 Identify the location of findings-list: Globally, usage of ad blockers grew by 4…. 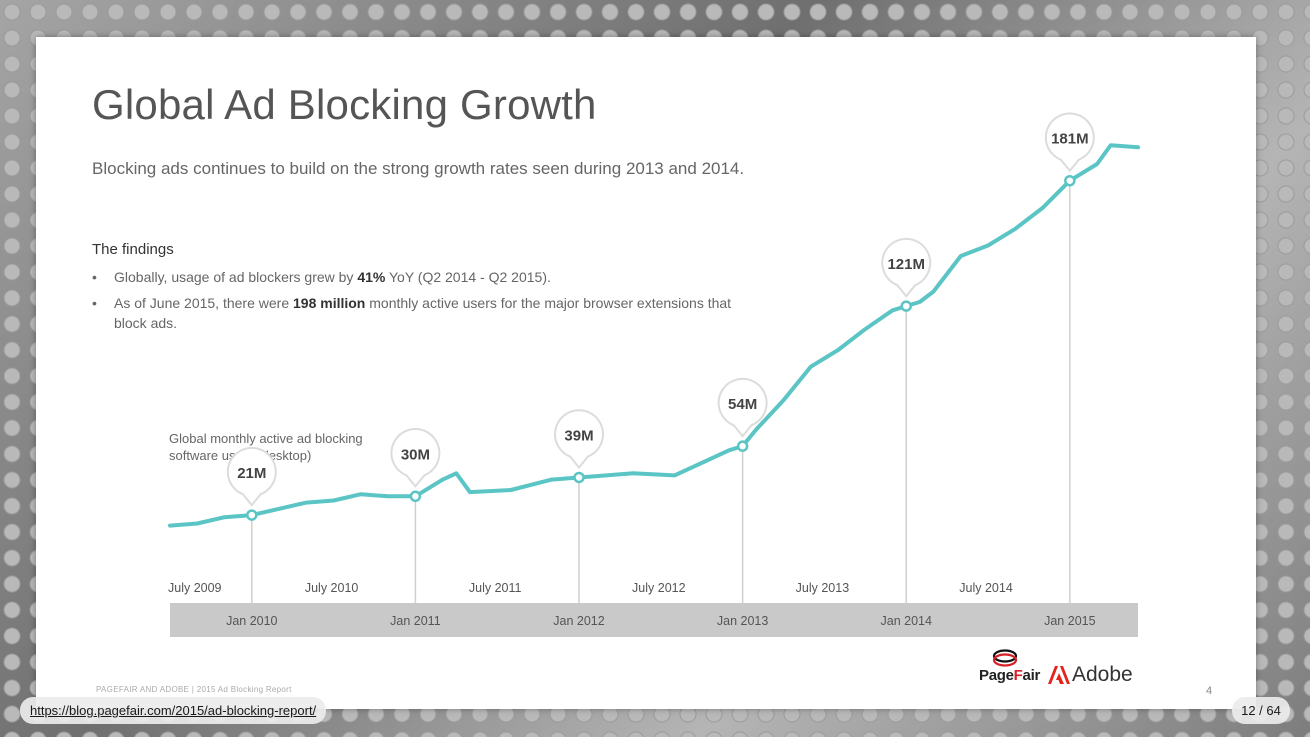
(422, 303).